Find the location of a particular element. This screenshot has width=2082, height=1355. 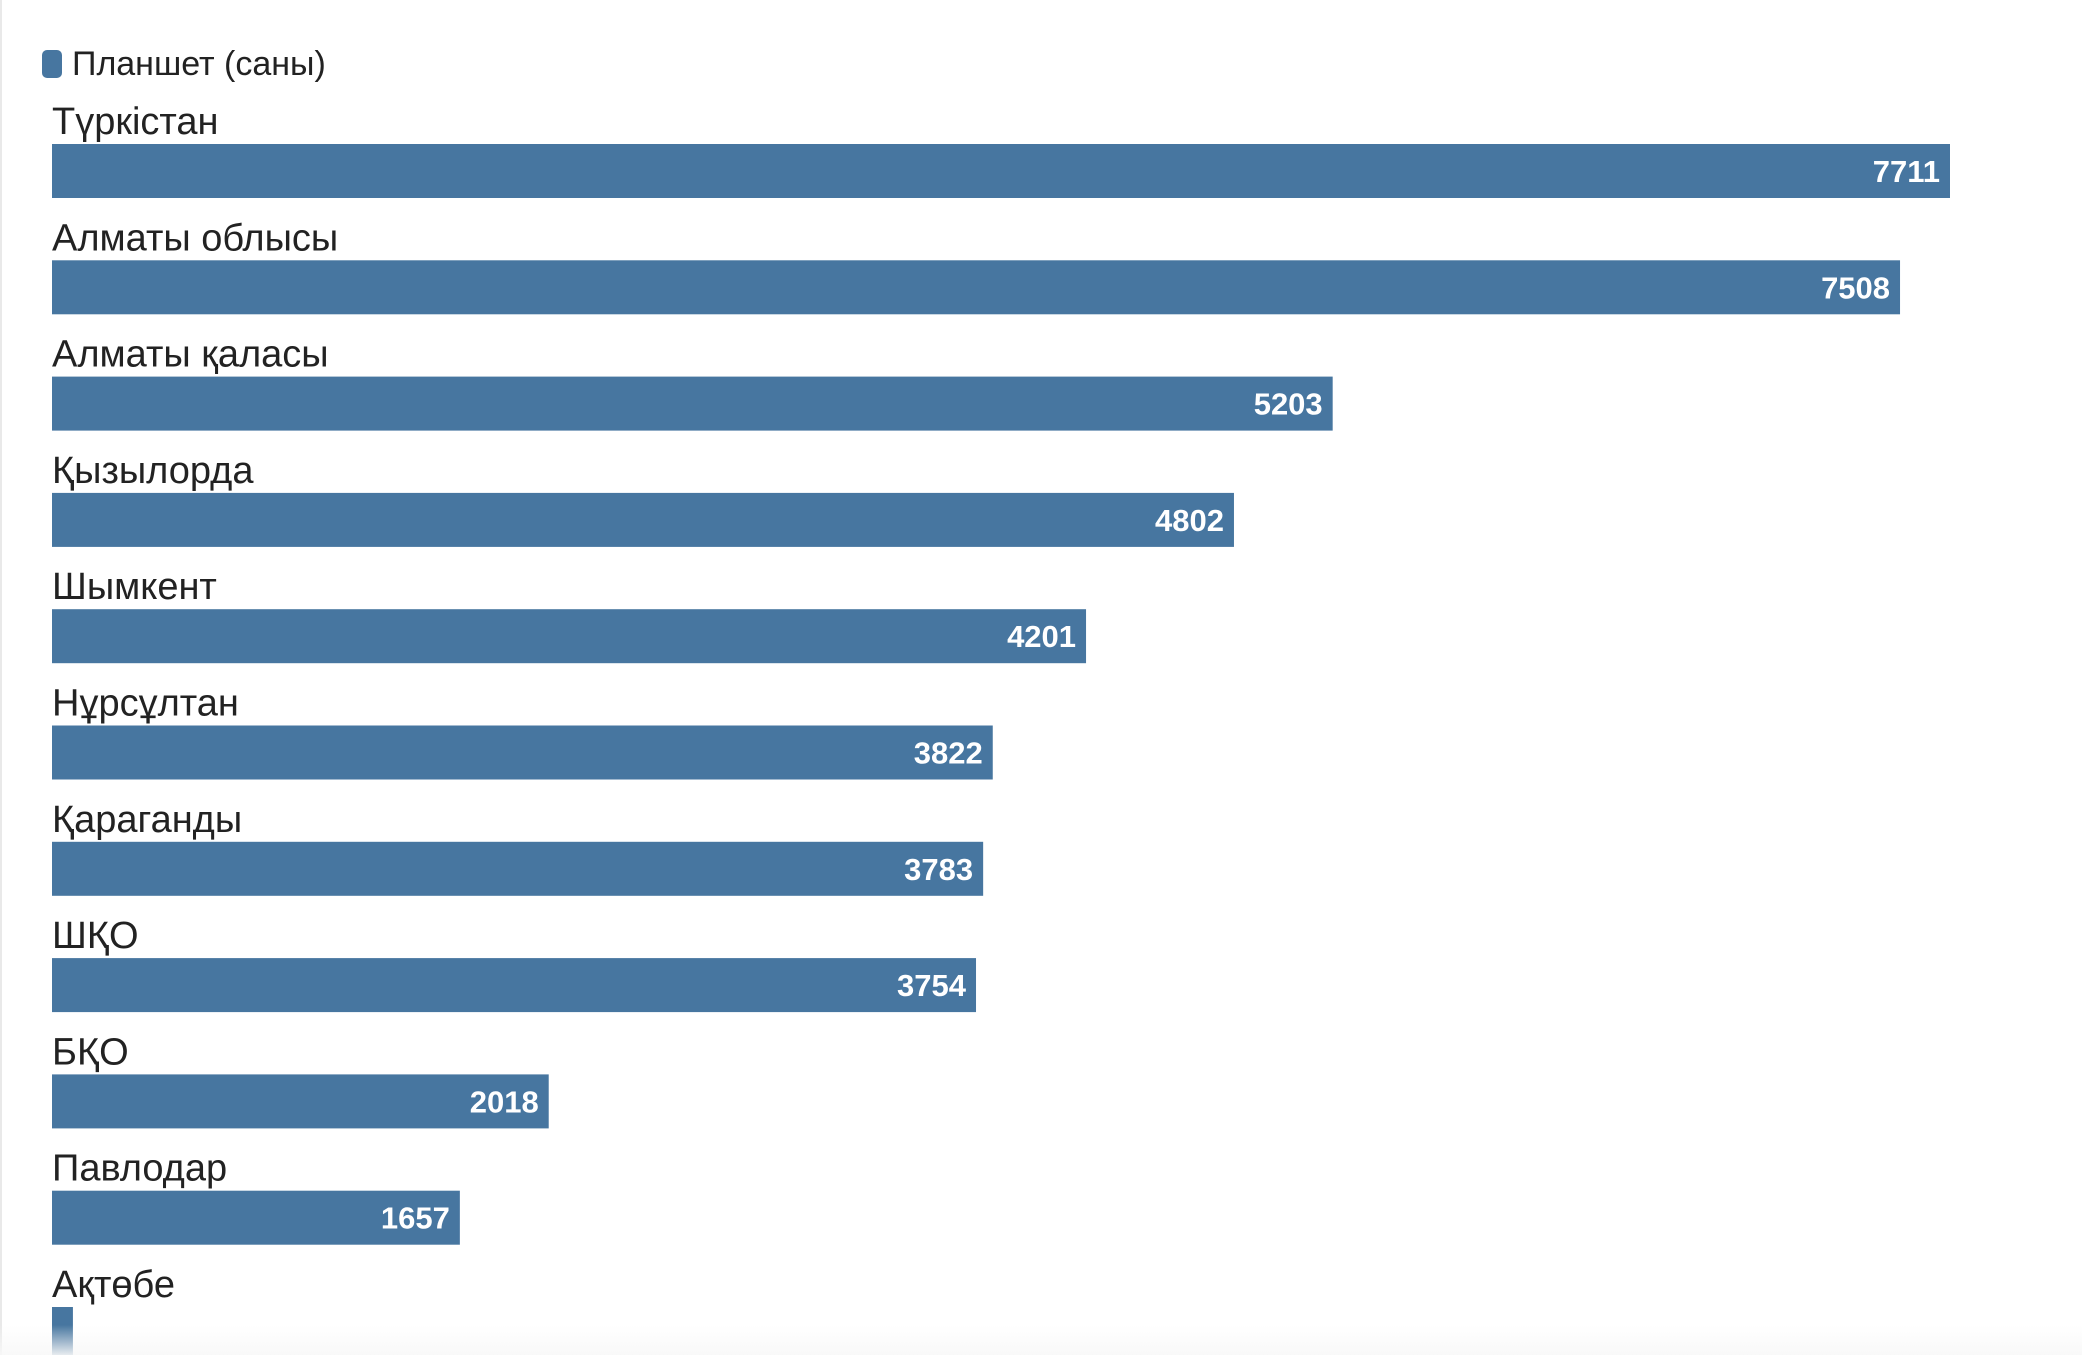

value-label: 4201 is located at coordinates (1041, 636).